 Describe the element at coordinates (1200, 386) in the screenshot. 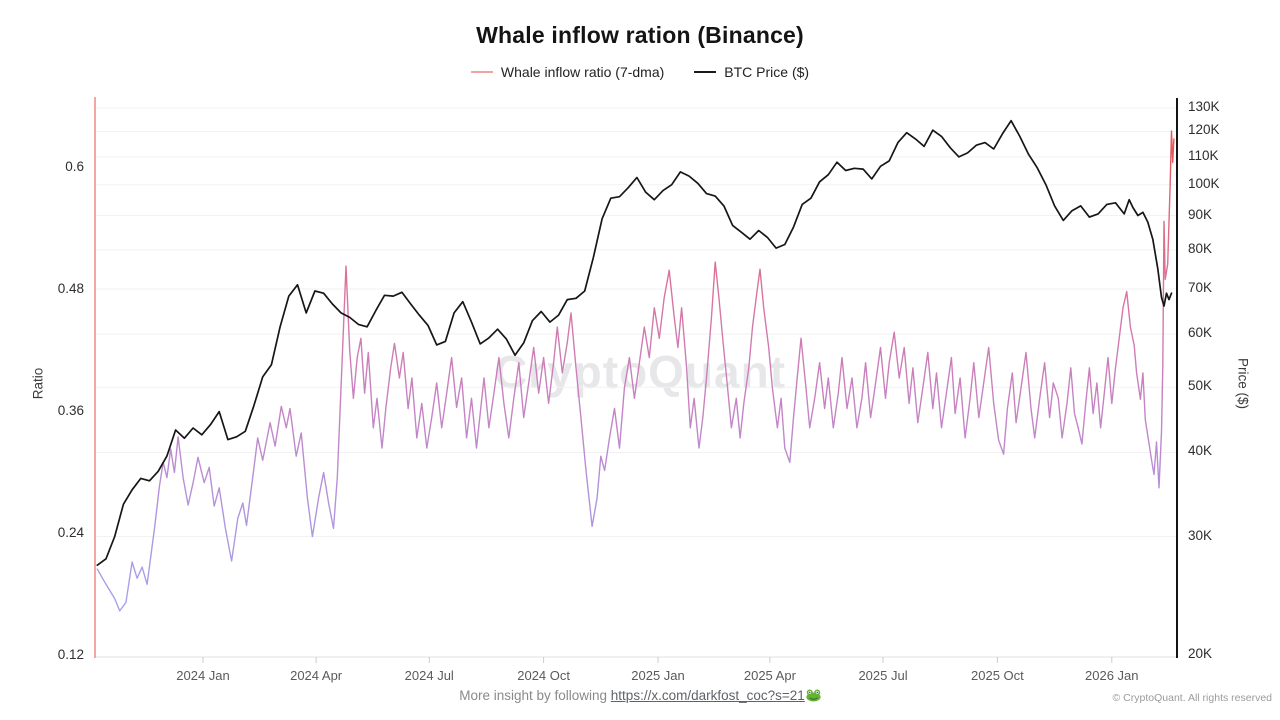

I see `price-axis-tick-label: 50K` at that location.